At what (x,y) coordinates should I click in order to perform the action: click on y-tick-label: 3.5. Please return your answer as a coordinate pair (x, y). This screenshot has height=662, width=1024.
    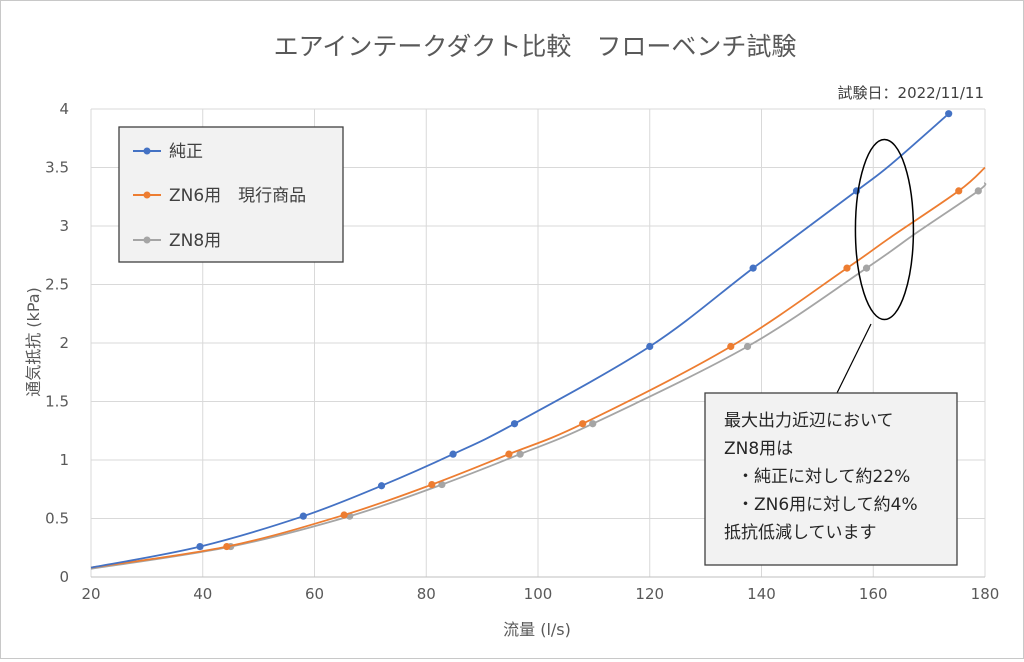
    Looking at the image, I should click on (57, 168).